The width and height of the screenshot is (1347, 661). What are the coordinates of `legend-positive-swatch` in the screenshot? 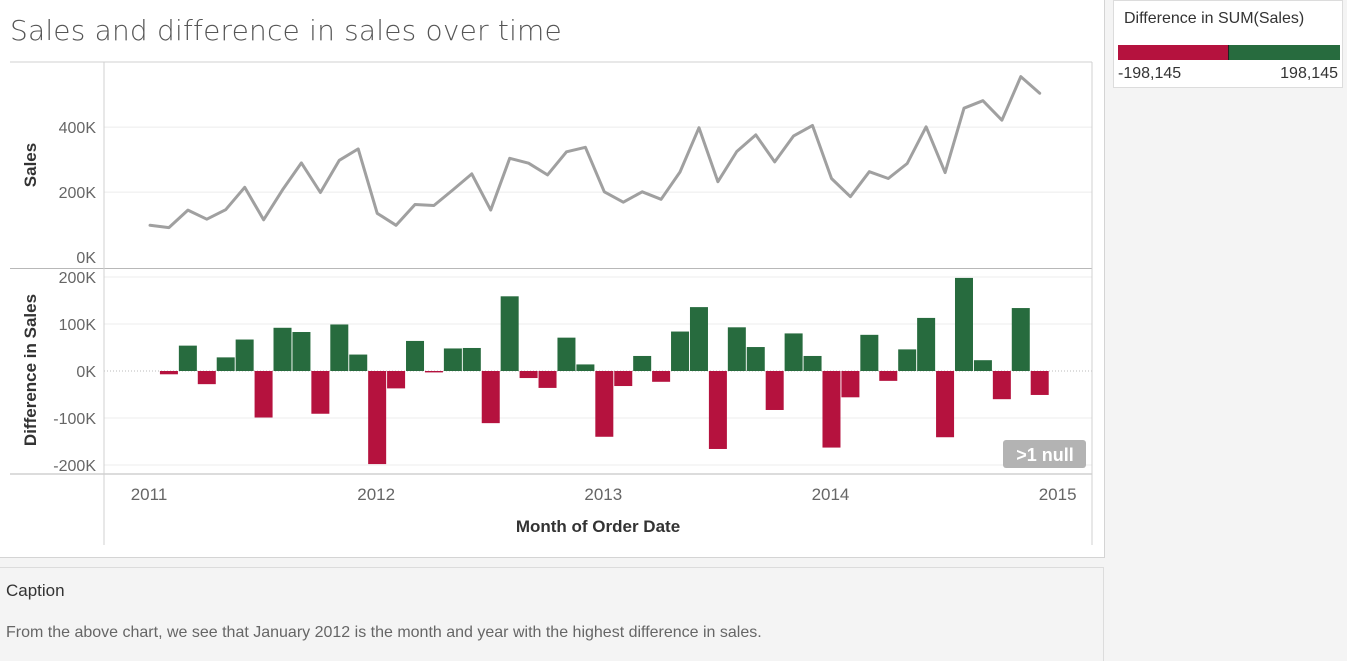 It's located at (1284, 52).